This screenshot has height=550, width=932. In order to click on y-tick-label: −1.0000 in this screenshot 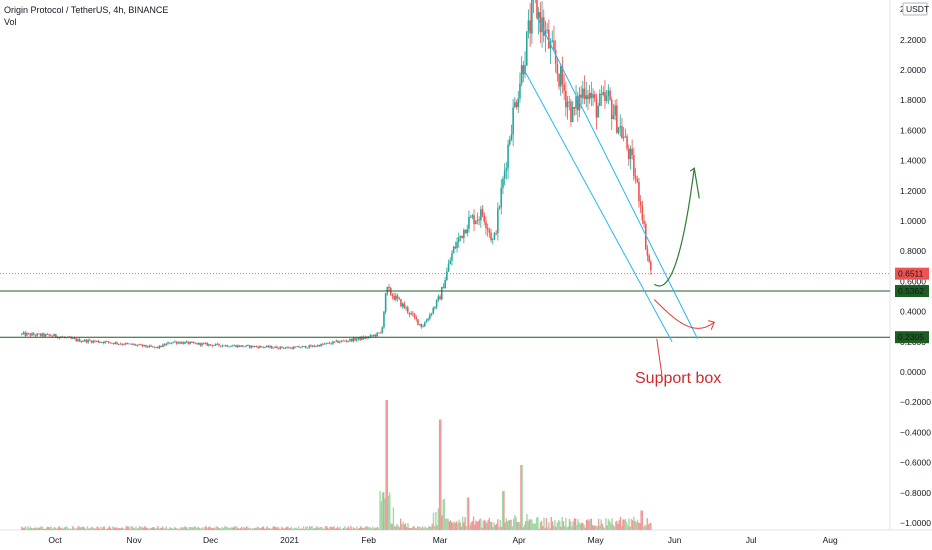, I will do `click(915, 523)`.